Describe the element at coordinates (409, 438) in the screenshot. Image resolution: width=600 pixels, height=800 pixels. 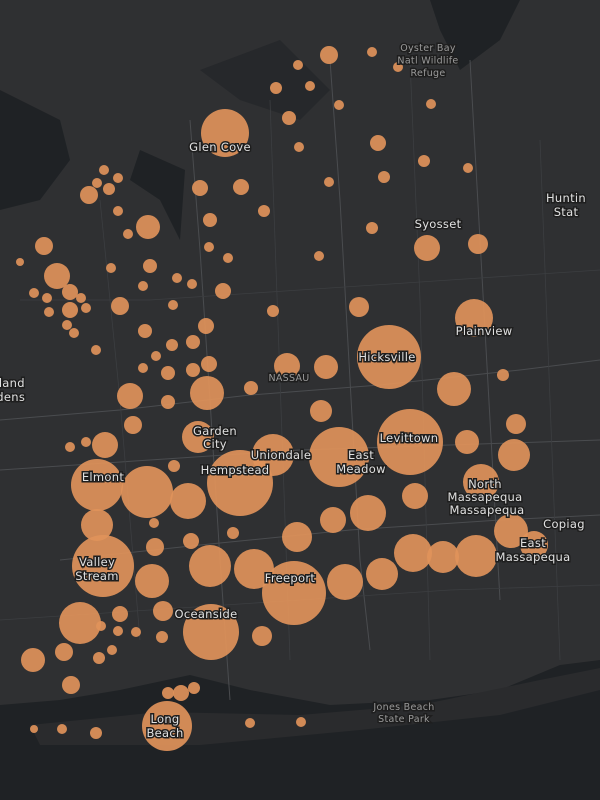
I see `place-label-line: Levittown` at that location.